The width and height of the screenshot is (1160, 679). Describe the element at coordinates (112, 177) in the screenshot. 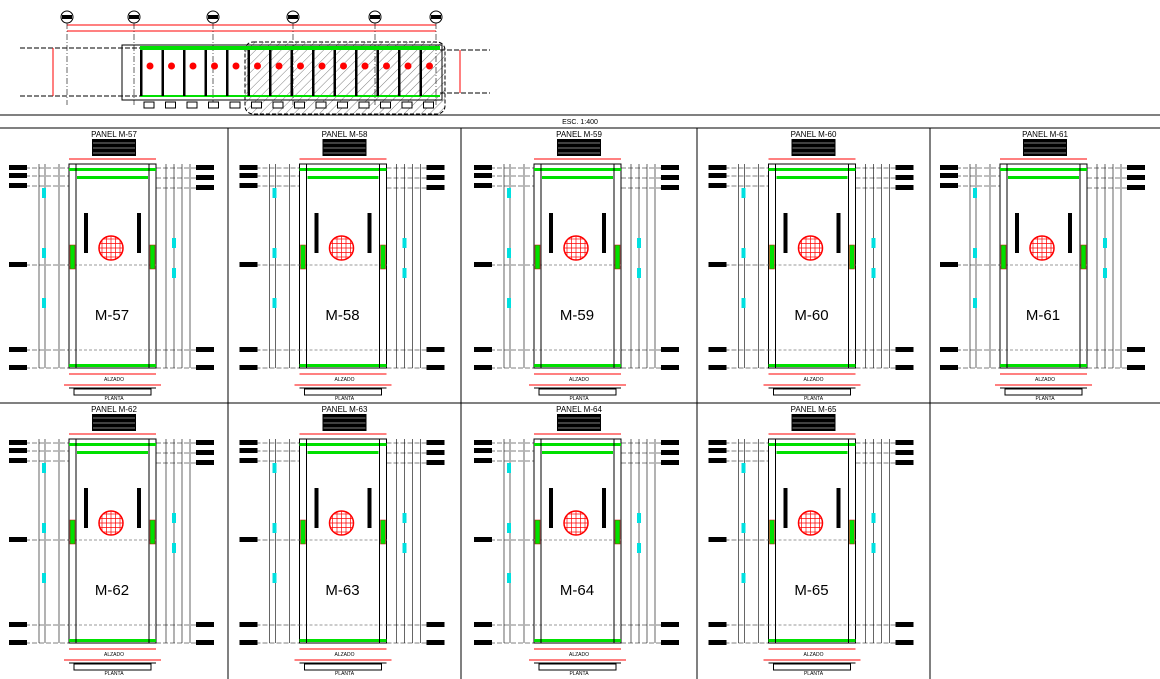

I see `top-slab-inner` at that location.